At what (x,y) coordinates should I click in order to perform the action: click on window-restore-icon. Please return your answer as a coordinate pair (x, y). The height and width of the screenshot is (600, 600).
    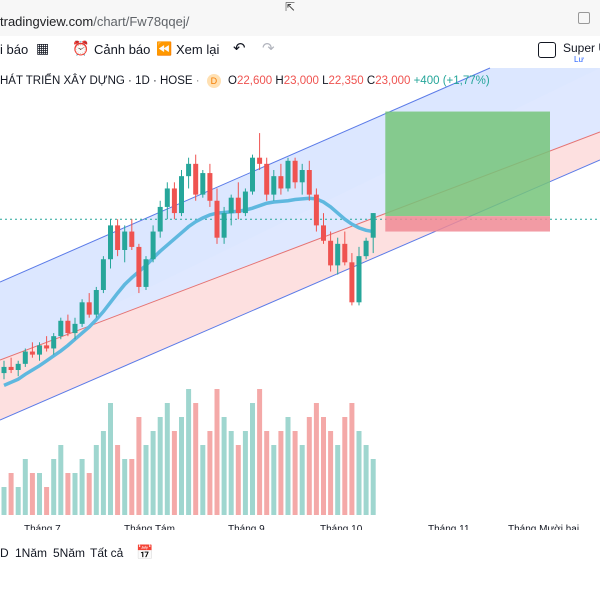
    Looking at the image, I should click on (584, 18).